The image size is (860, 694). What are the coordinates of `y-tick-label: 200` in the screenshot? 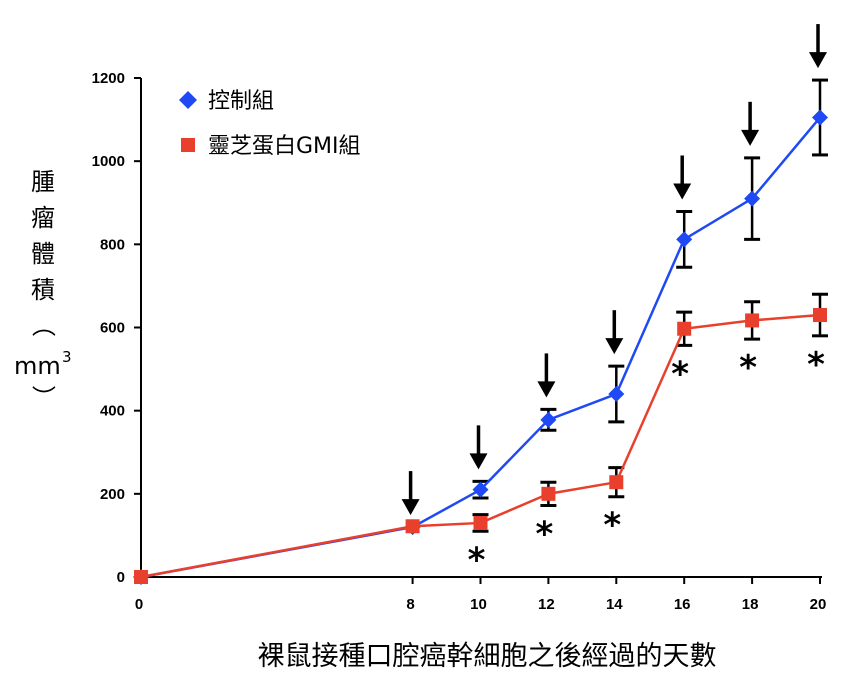 It's located at (112, 494).